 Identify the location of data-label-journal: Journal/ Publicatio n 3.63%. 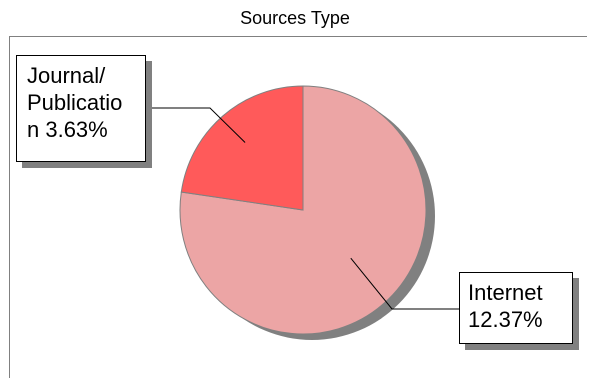
(81, 108).